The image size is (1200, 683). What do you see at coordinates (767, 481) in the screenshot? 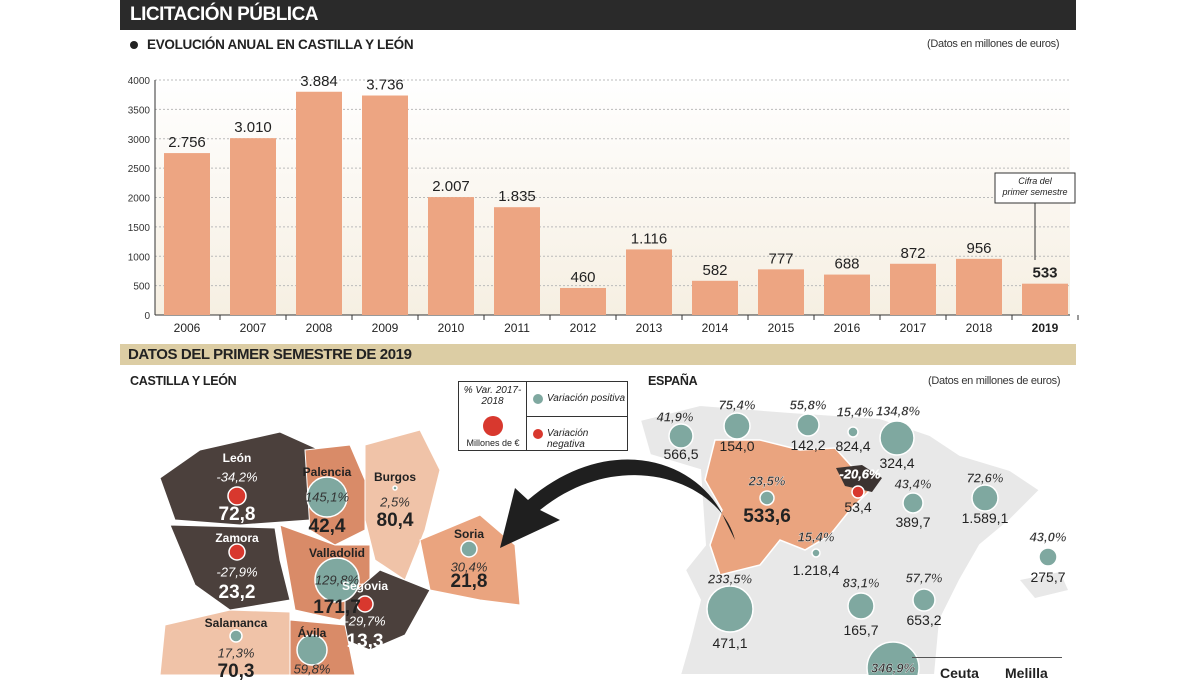
I see `region-pct: 23,5%` at bounding box center [767, 481].